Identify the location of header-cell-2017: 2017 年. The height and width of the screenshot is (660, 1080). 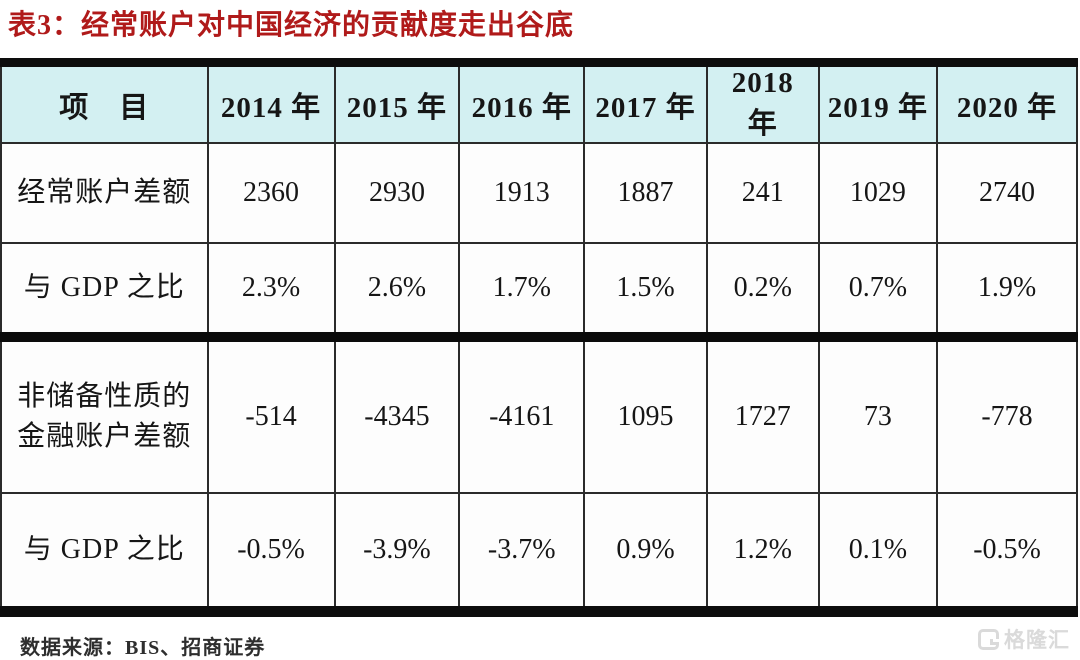
(645, 103).